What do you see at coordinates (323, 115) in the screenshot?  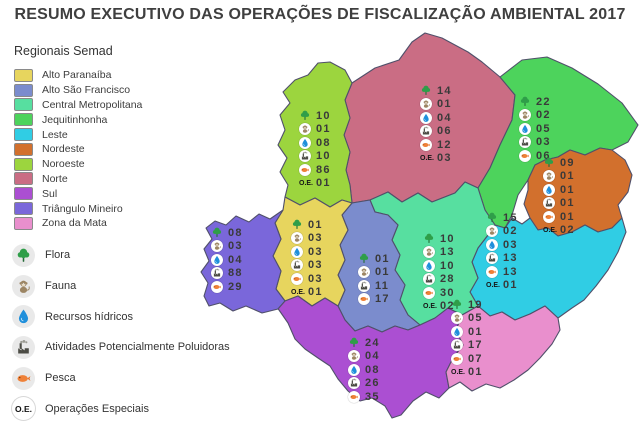 I see `stat-value-noroeste-flora: 10` at bounding box center [323, 115].